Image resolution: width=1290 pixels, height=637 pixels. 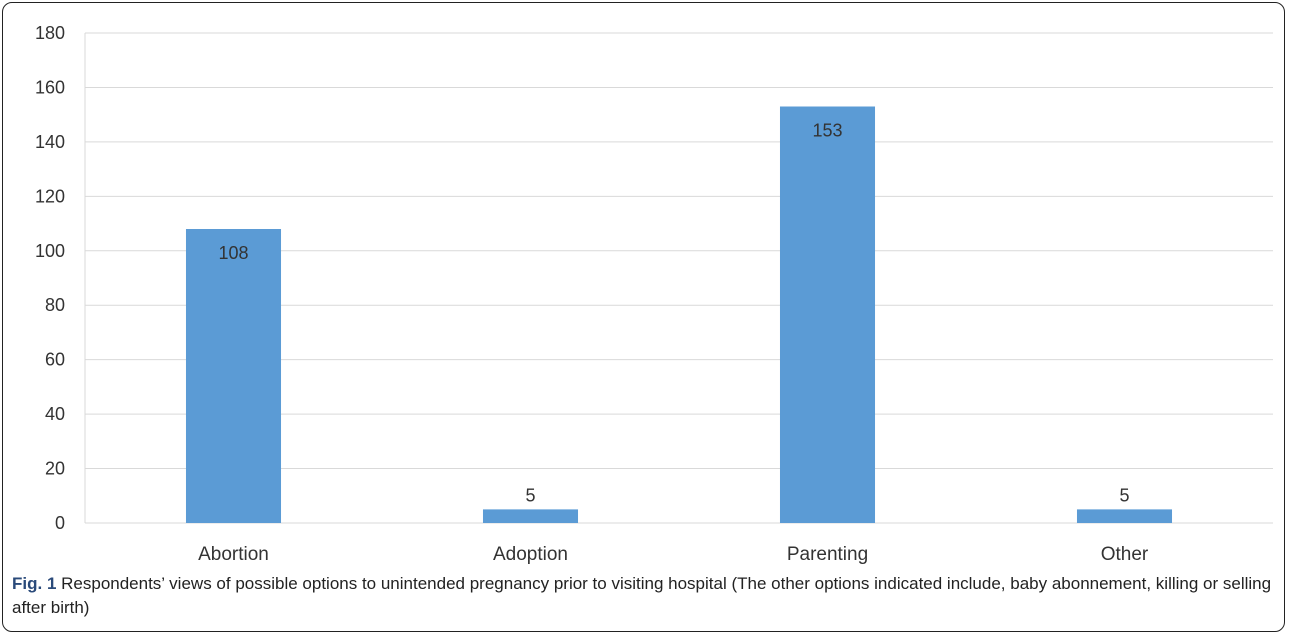 What do you see at coordinates (50, 33) in the screenshot?
I see `y-tick-label: 180` at bounding box center [50, 33].